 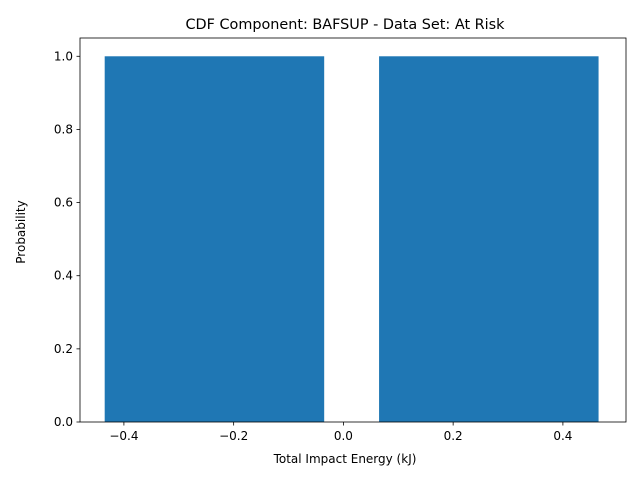 What do you see at coordinates (63, 349) in the screenshot?
I see `y-tick-label: 0.2` at bounding box center [63, 349].